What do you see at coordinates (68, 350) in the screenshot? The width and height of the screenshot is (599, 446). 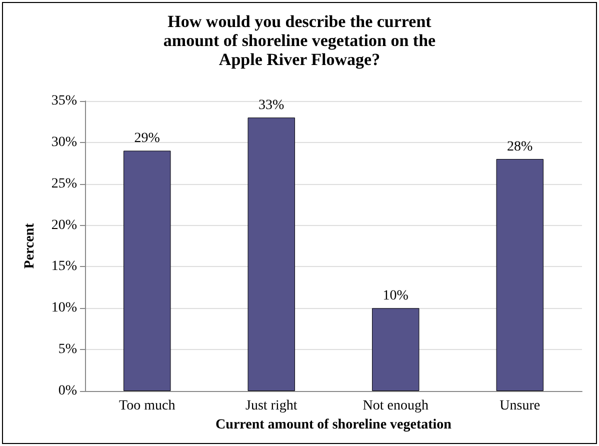 I see `y-tick-label: 5%` at bounding box center [68, 350].